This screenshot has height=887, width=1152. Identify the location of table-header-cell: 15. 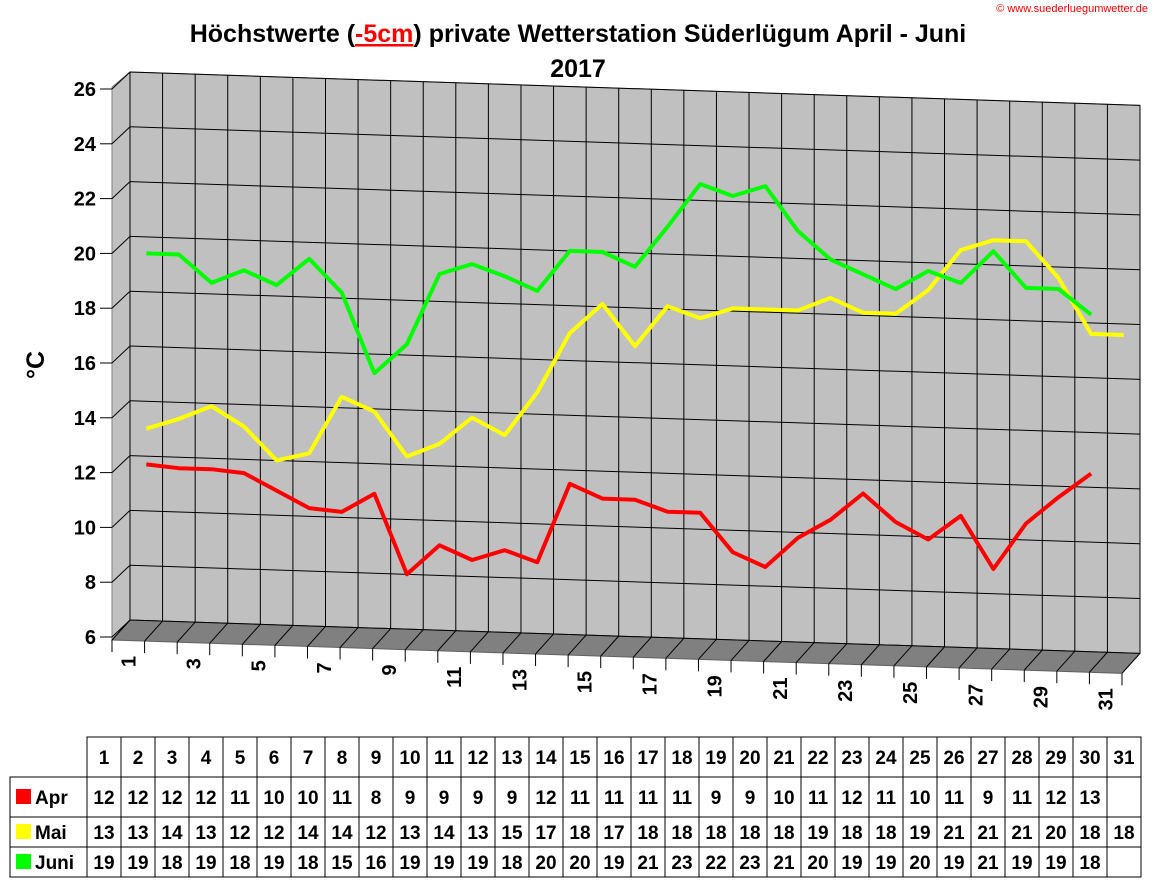
(580, 758).